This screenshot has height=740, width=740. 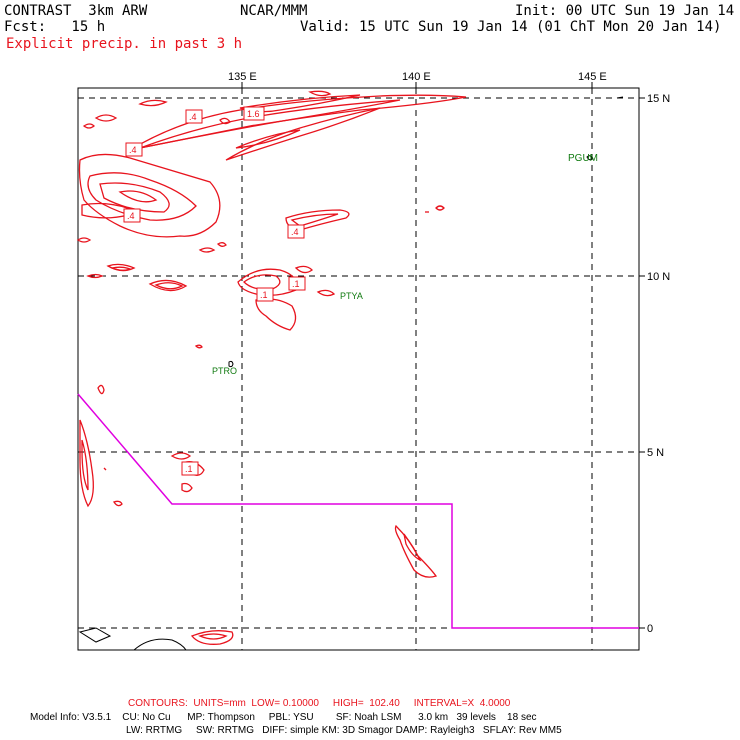 What do you see at coordinates (55, 27) in the screenshot?
I see `forecast-hour: Fcst: 15 h` at bounding box center [55, 27].